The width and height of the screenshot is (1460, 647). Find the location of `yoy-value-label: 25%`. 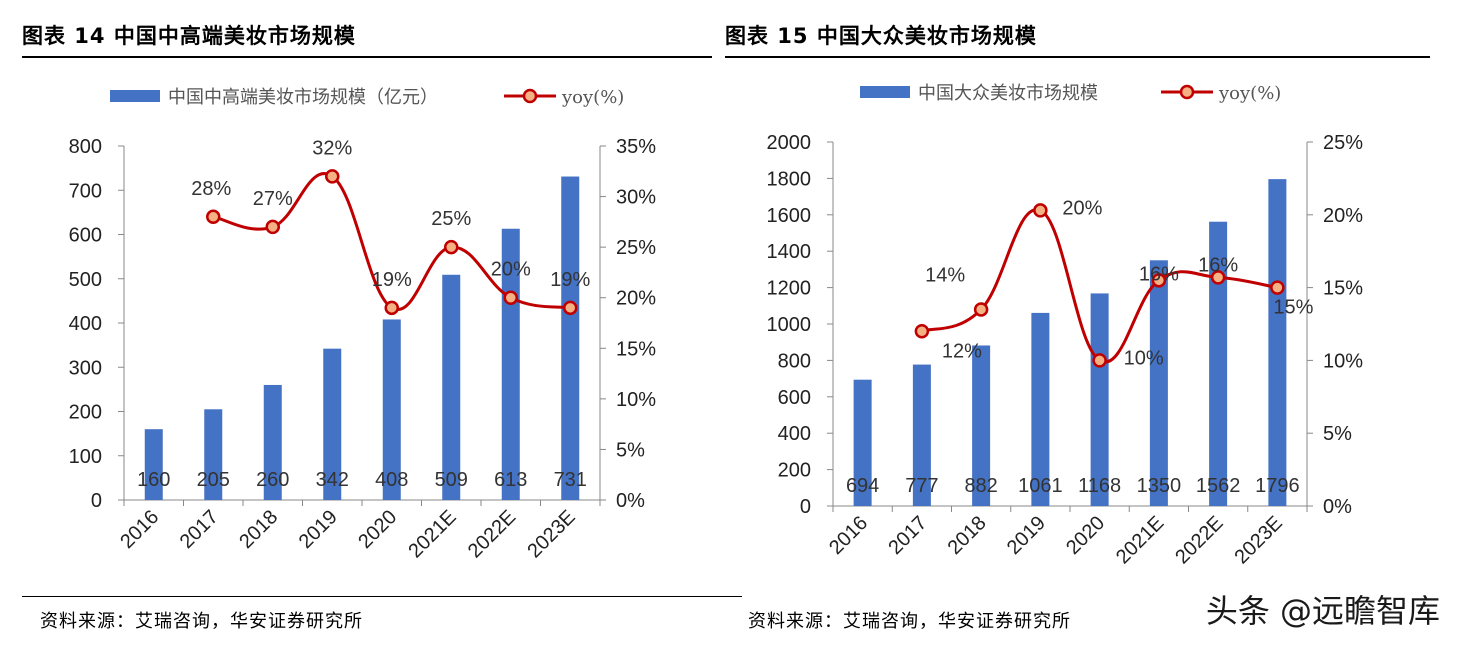

yoy-value-label: 25% is located at coordinates (451, 219).